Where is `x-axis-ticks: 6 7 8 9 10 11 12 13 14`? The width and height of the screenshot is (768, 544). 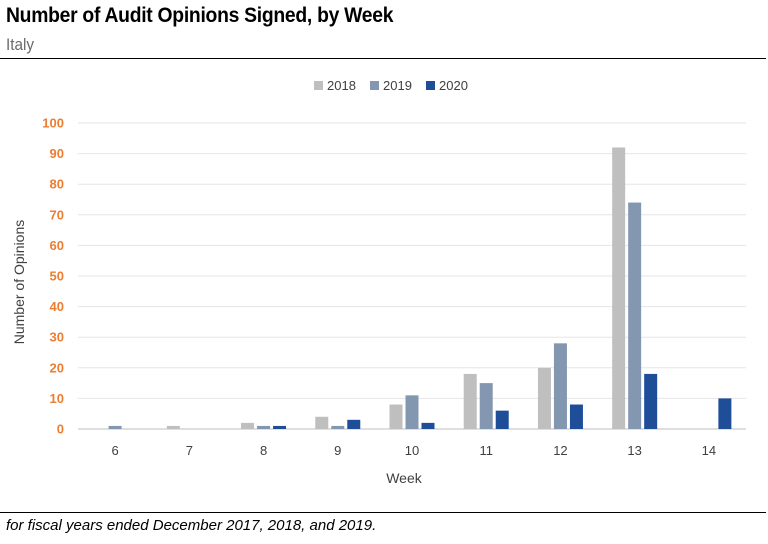
x-axis-ticks: 6 7 8 9 10 11 12 13 14 is located at coordinates (413, 450).